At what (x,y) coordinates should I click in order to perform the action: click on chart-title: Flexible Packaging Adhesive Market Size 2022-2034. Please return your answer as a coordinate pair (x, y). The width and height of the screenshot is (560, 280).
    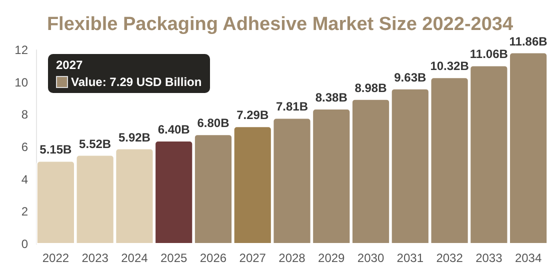
    Looking at the image, I should click on (280, 24).